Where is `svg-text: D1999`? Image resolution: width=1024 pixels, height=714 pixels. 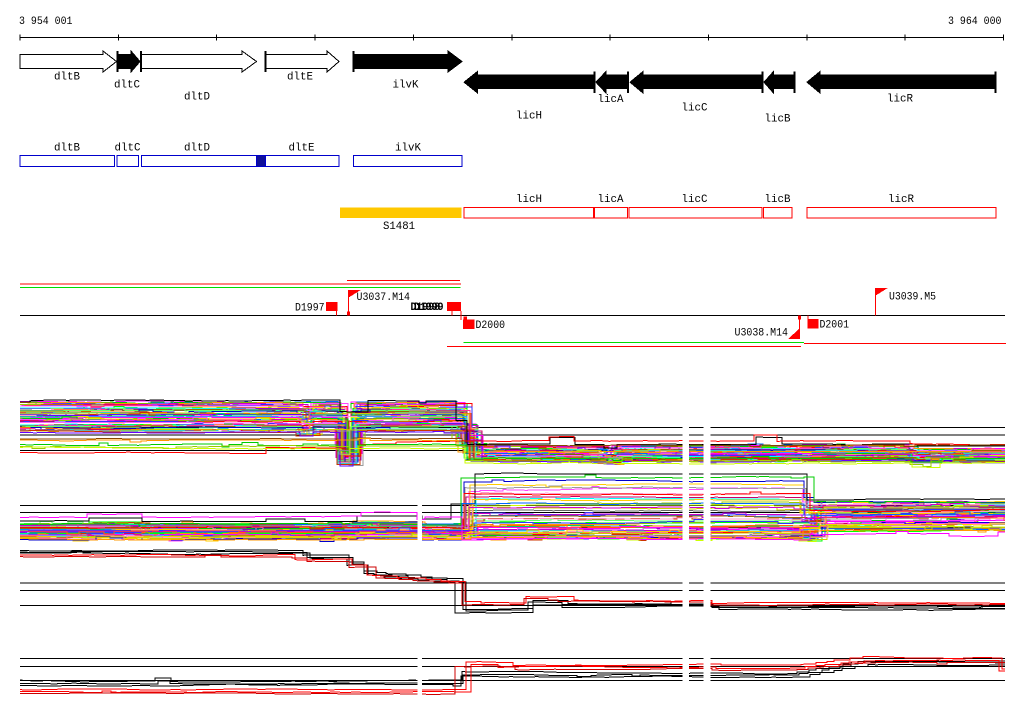
svg-text: D1999 is located at coordinates (429, 308).